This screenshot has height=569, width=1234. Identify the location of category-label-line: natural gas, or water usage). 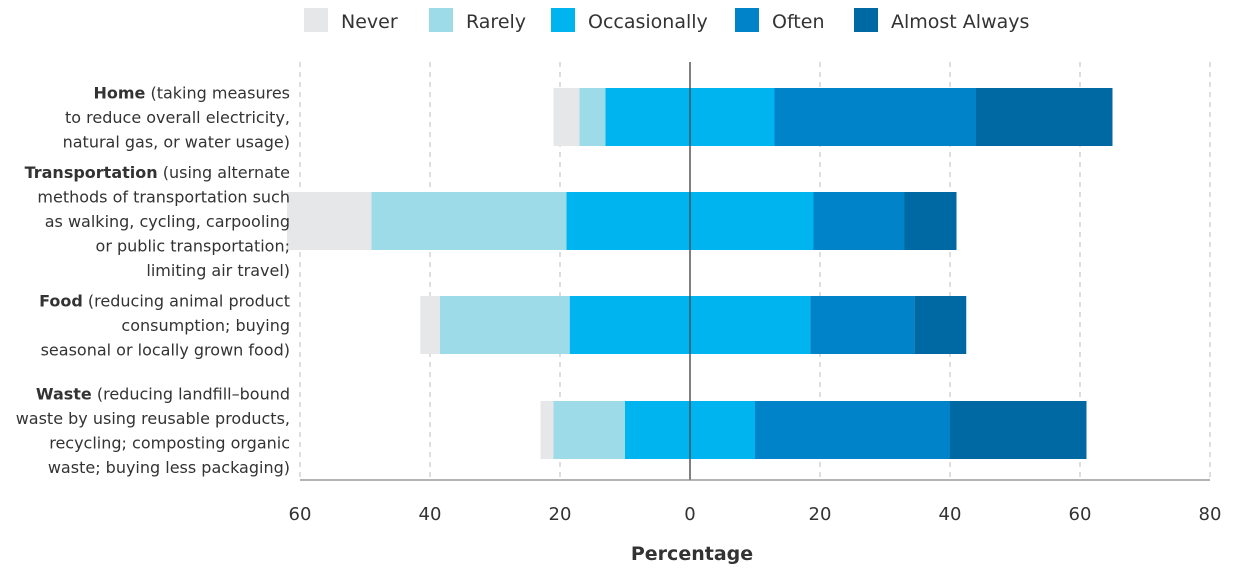
(176, 142).